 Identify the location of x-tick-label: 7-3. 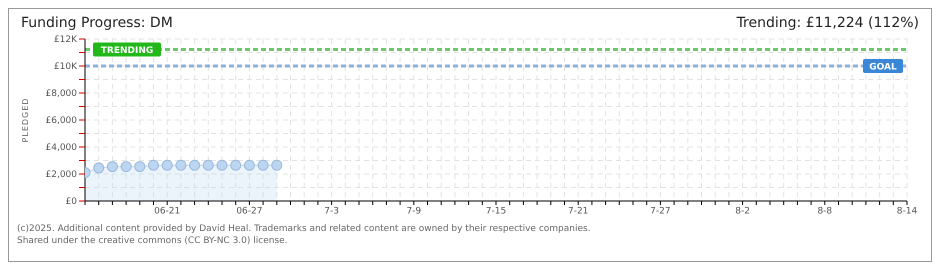
(331, 211).